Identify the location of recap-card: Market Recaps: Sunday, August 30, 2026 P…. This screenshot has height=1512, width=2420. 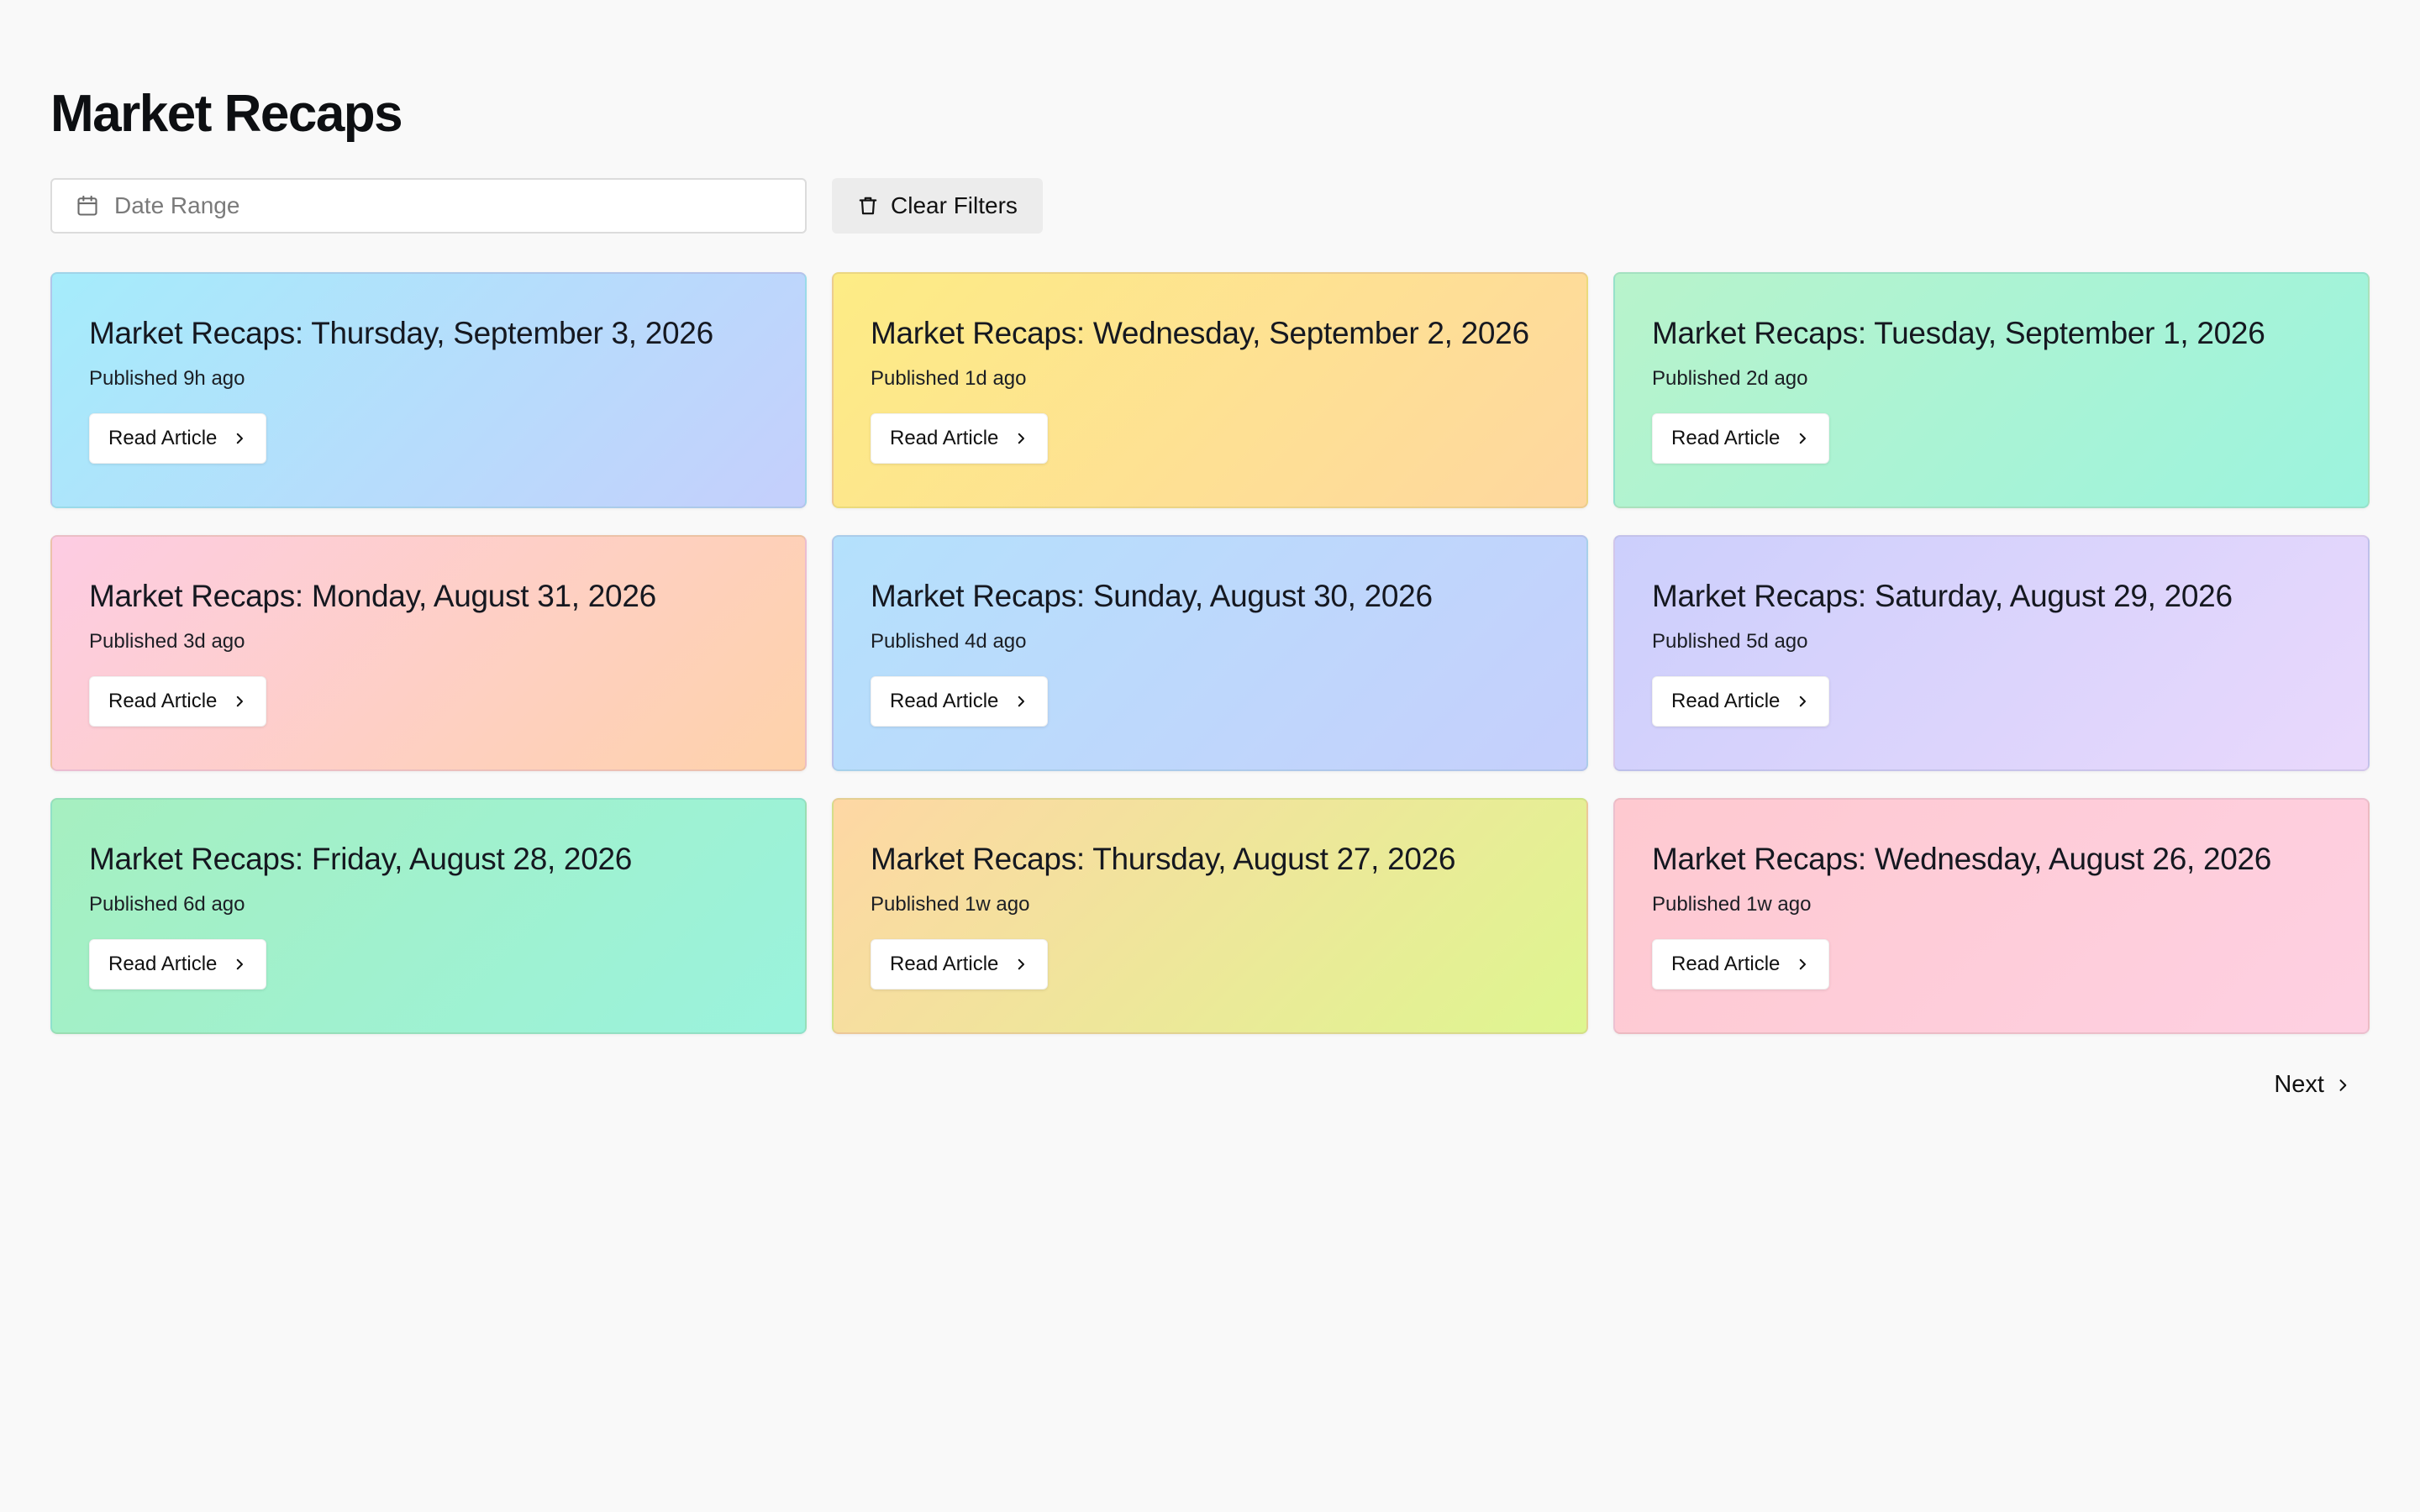
(1210, 653).